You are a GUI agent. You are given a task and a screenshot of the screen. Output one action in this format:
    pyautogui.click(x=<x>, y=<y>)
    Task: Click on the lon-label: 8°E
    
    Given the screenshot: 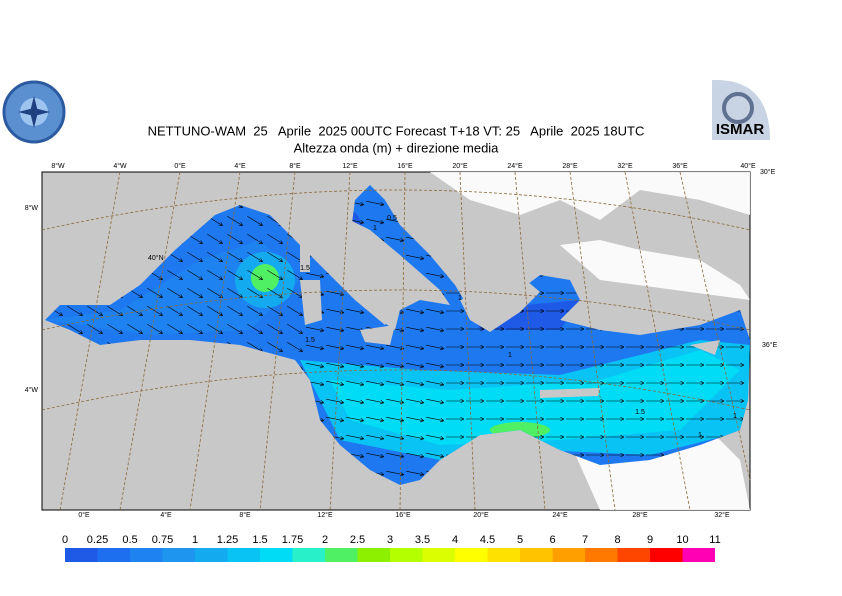 What is the action you would take?
    pyautogui.click(x=295, y=166)
    